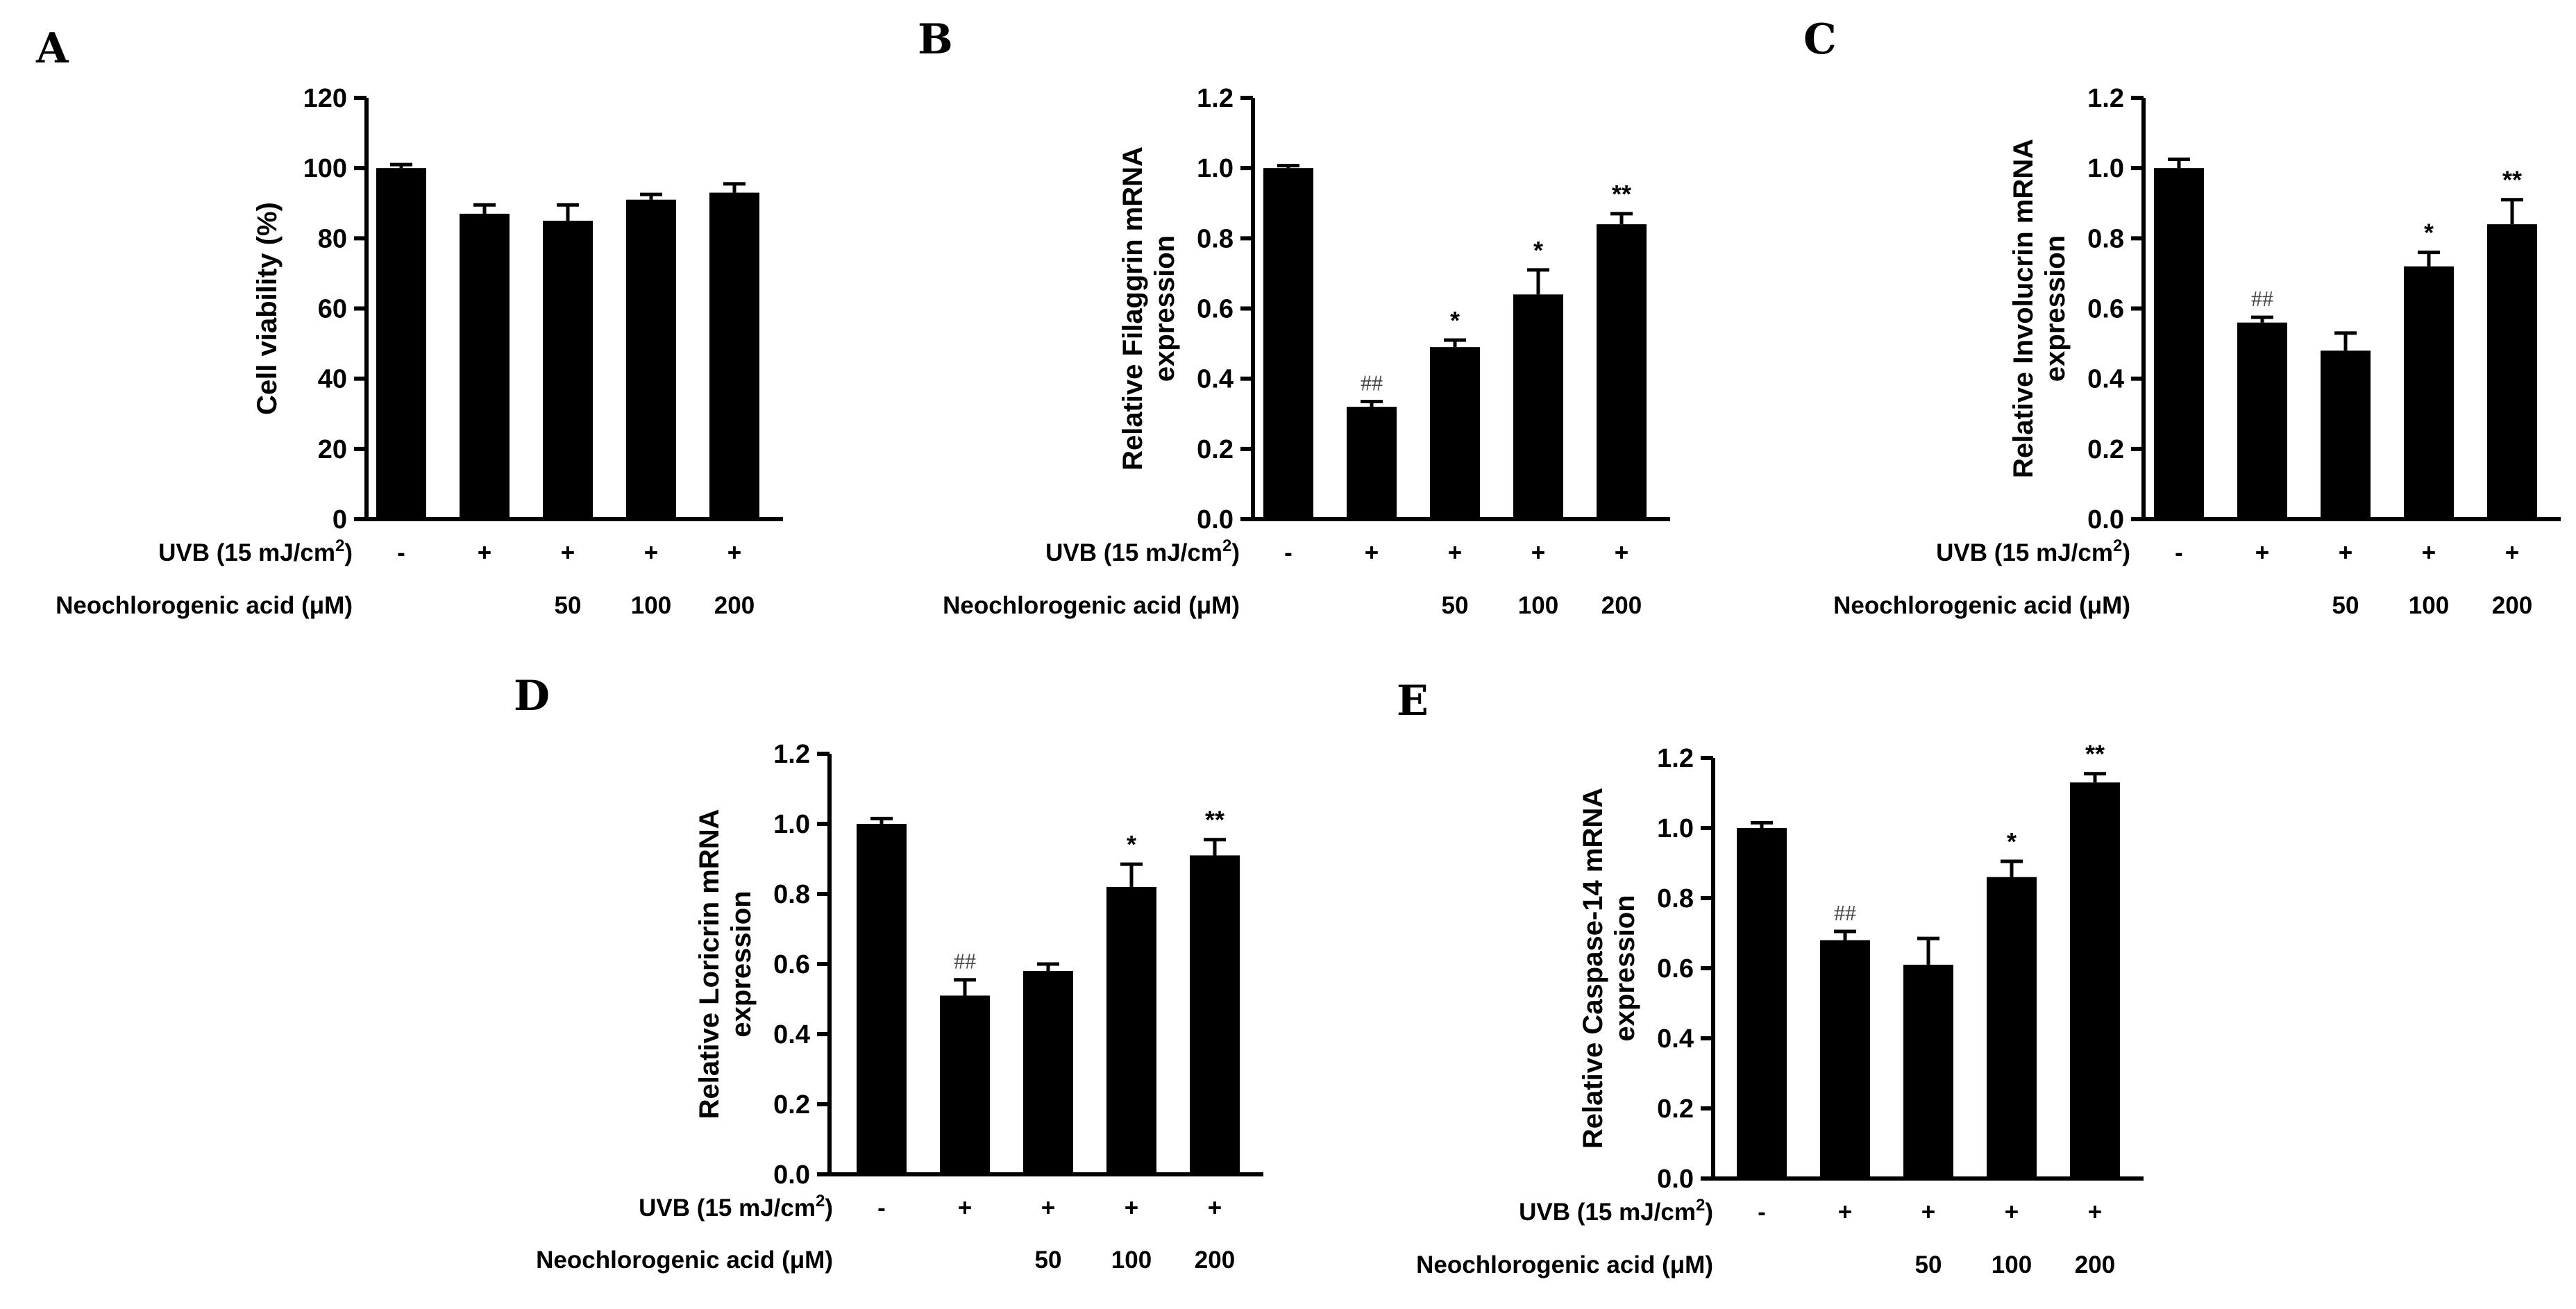  I want to click on y-axis-label: Cell viability (%), so click(267, 308).